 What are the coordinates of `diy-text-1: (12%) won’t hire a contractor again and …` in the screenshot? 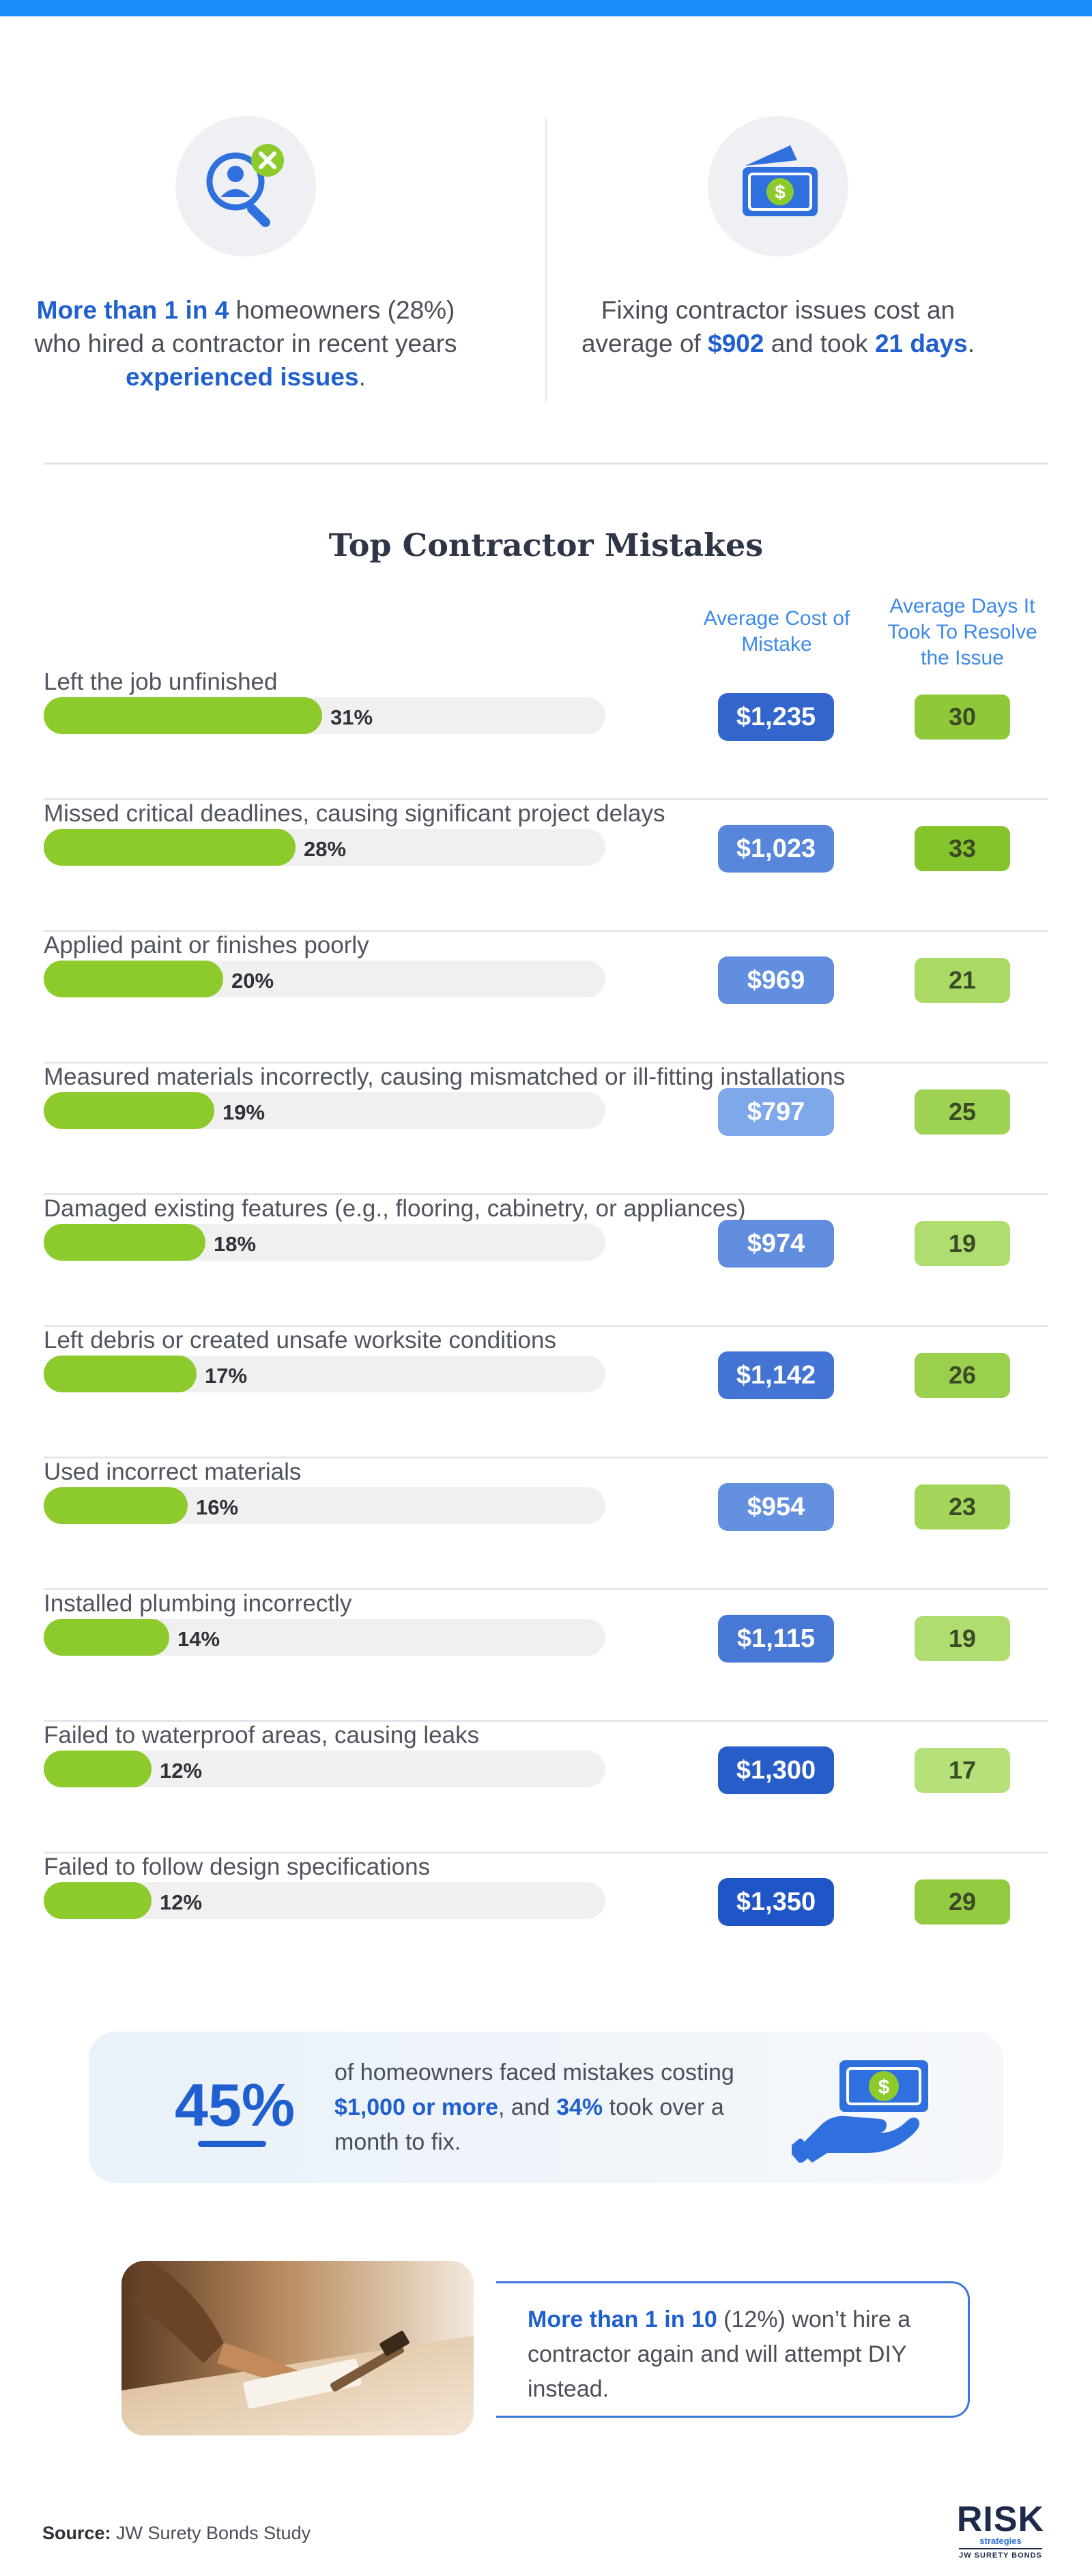 It's located at (719, 2354).